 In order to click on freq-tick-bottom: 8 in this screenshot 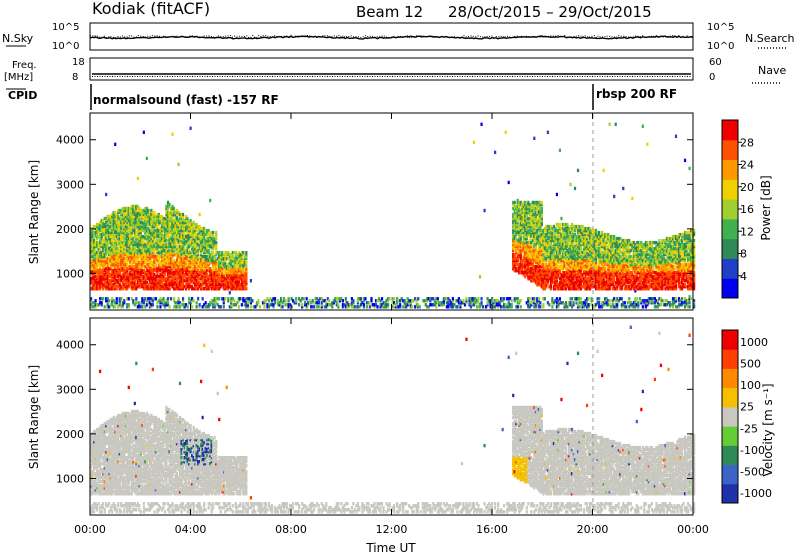, I will do `click(75, 77)`.